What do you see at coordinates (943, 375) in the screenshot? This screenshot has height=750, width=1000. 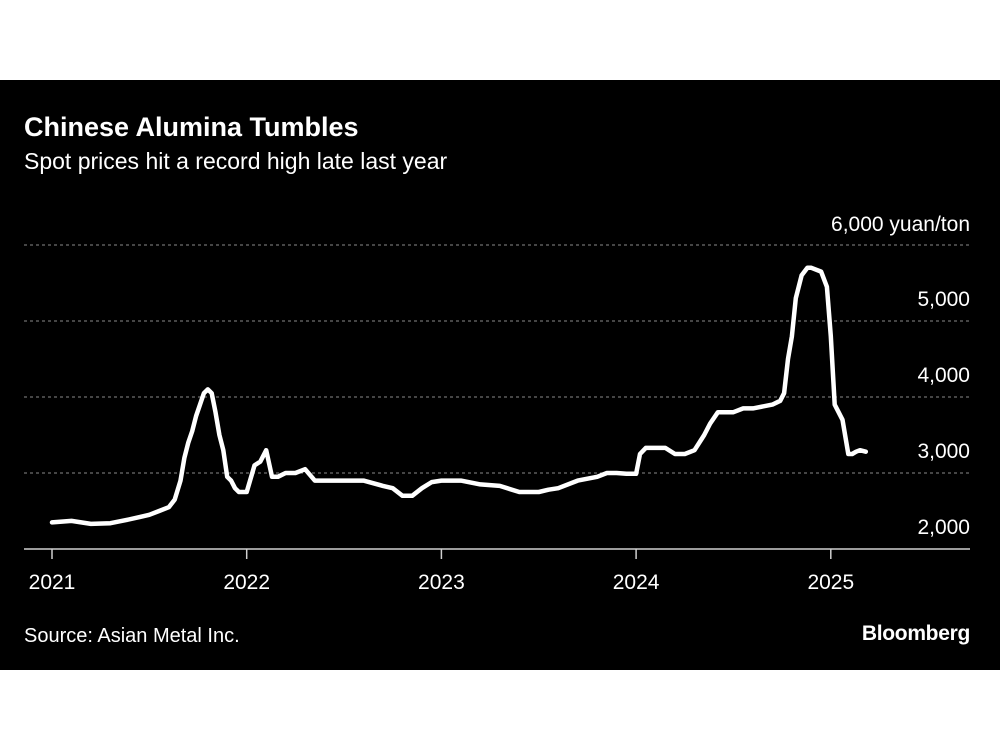 I see `y-tick-label-4000: 4,000` at bounding box center [943, 375].